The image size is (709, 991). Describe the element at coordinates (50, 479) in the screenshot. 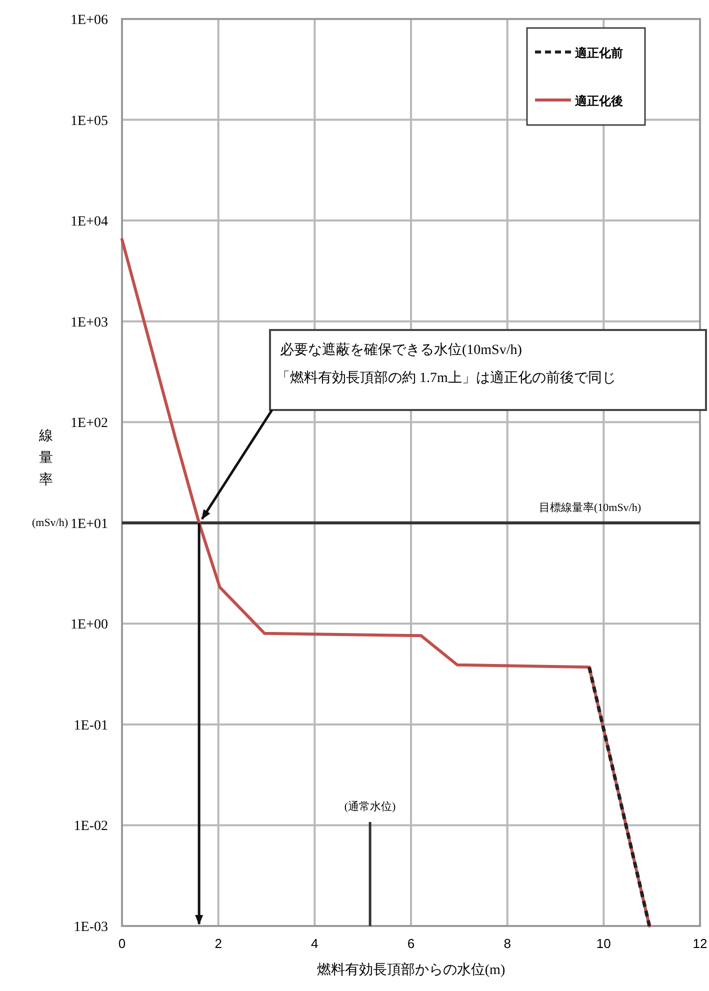

I see `ylabel: 線量率(mSv/h)` at that location.